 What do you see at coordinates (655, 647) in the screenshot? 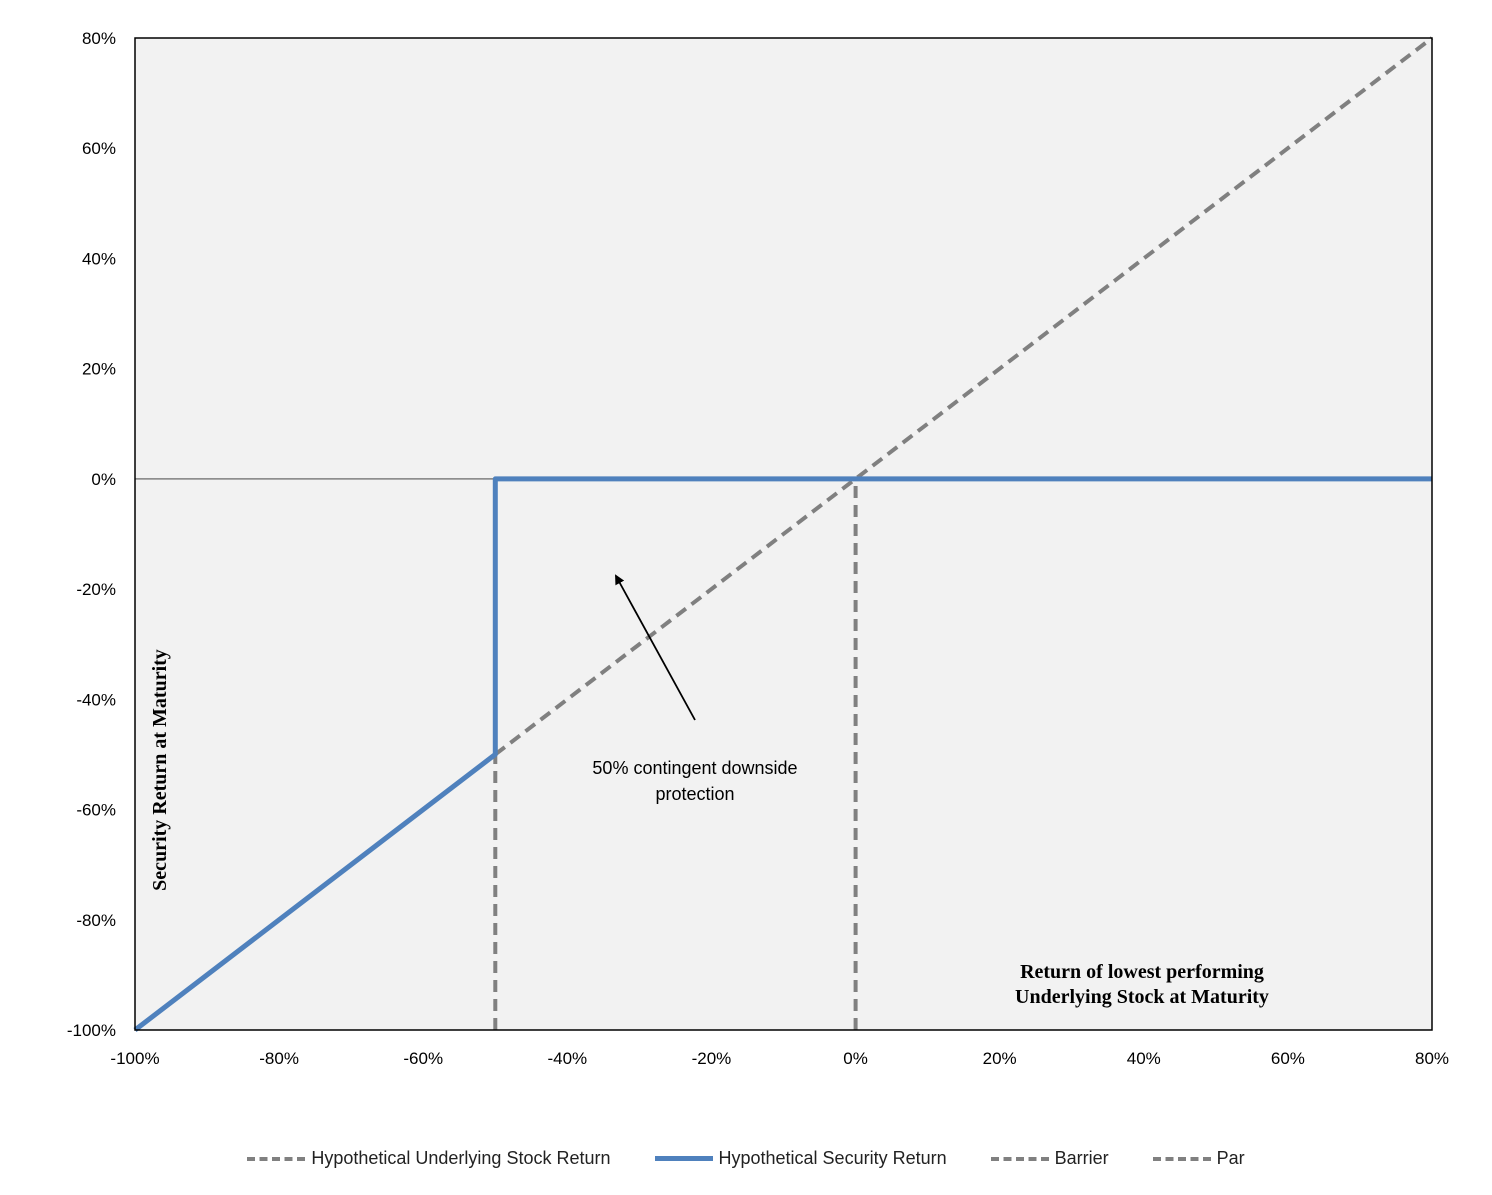
I see `annotation-arrow` at bounding box center [655, 647].